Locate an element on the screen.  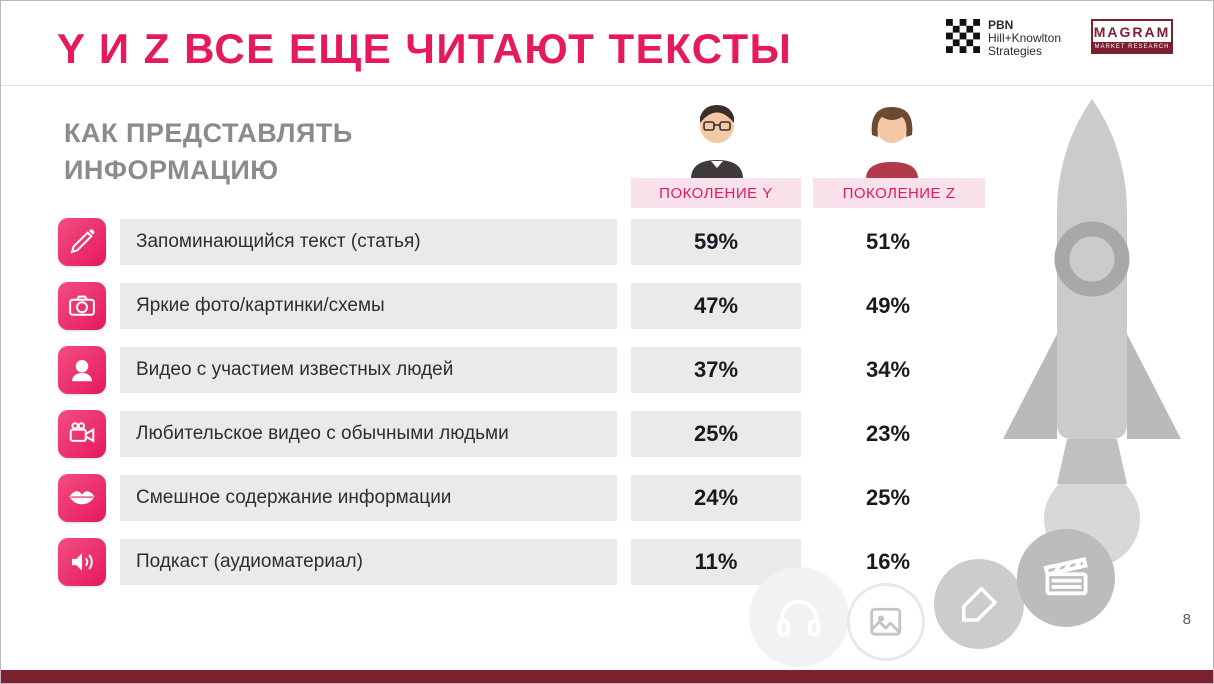
table-row: Смешное содержание информации 24% 25% is located at coordinates (503, 498).